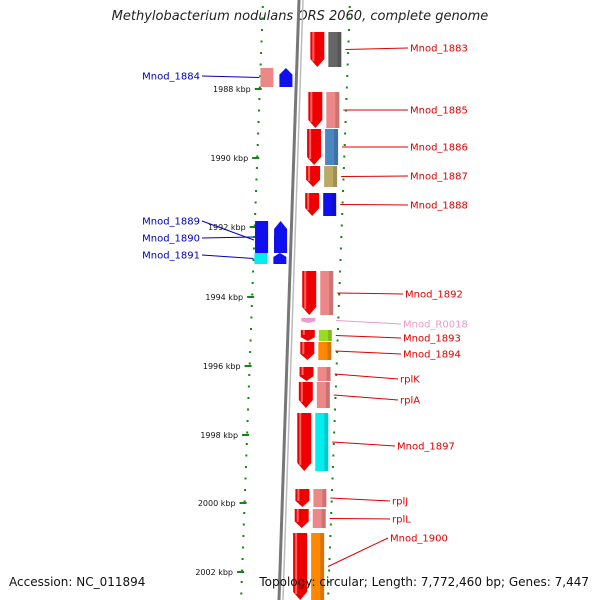  What do you see at coordinates (432, 355) in the screenshot?
I see `gene-label-mnod_1894: Mnod_1894` at bounding box center [432, 355].